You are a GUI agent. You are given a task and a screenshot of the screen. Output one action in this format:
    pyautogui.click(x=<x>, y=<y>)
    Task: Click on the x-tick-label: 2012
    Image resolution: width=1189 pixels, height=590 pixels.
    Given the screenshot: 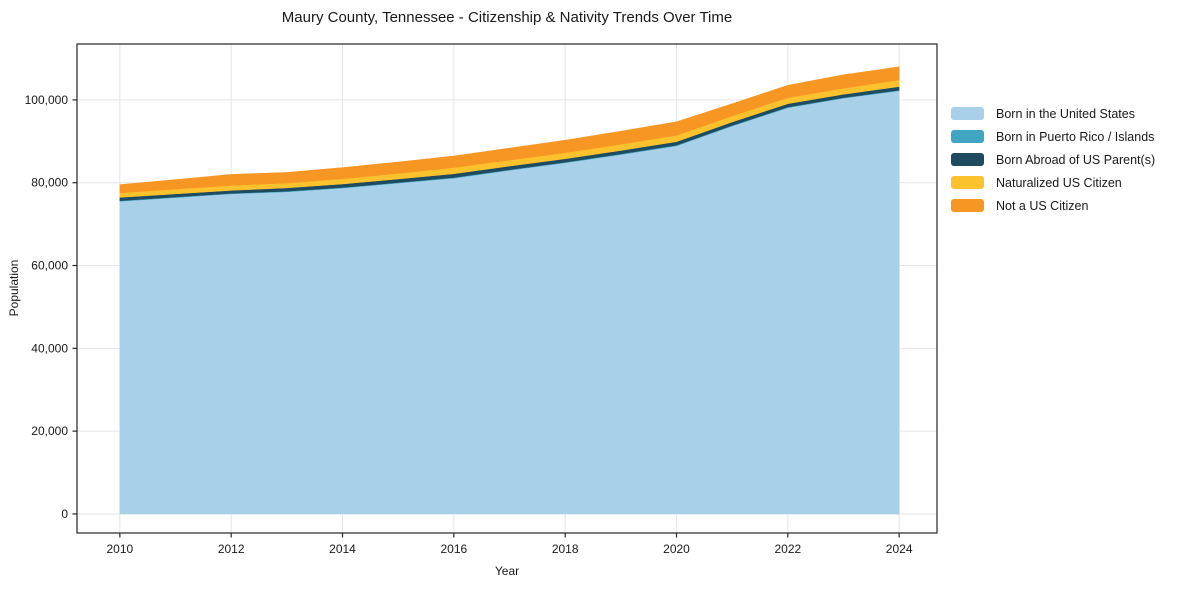 What is the action you would take?
    pyautogui.click(x=231, y=549)
    